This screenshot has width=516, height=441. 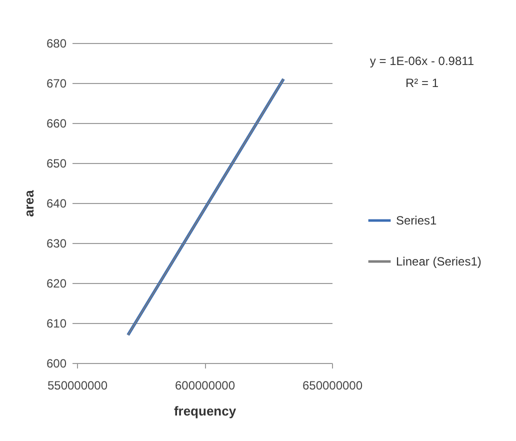 What do you see at coordinates (56, 323) in the screenshot?
I see `y-tick-label: 610` at bounding box center [56, 323].